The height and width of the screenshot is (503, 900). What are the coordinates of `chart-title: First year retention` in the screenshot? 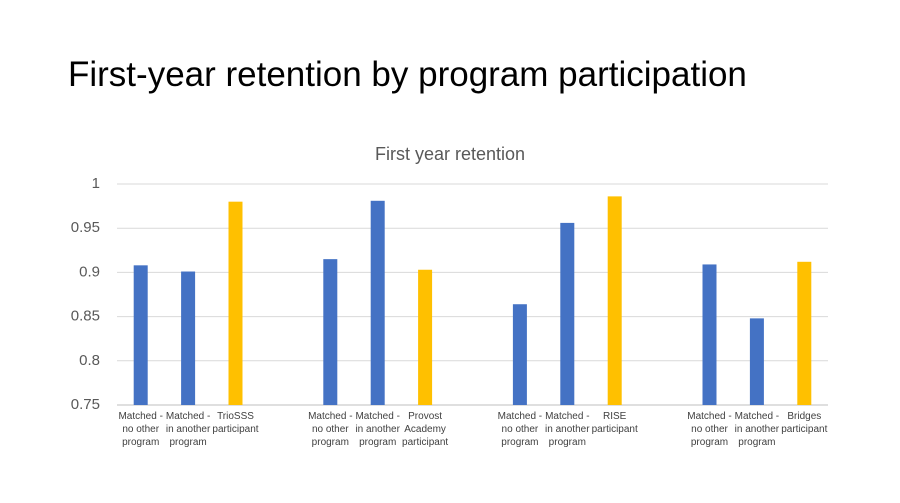 It's located at (450, 154).